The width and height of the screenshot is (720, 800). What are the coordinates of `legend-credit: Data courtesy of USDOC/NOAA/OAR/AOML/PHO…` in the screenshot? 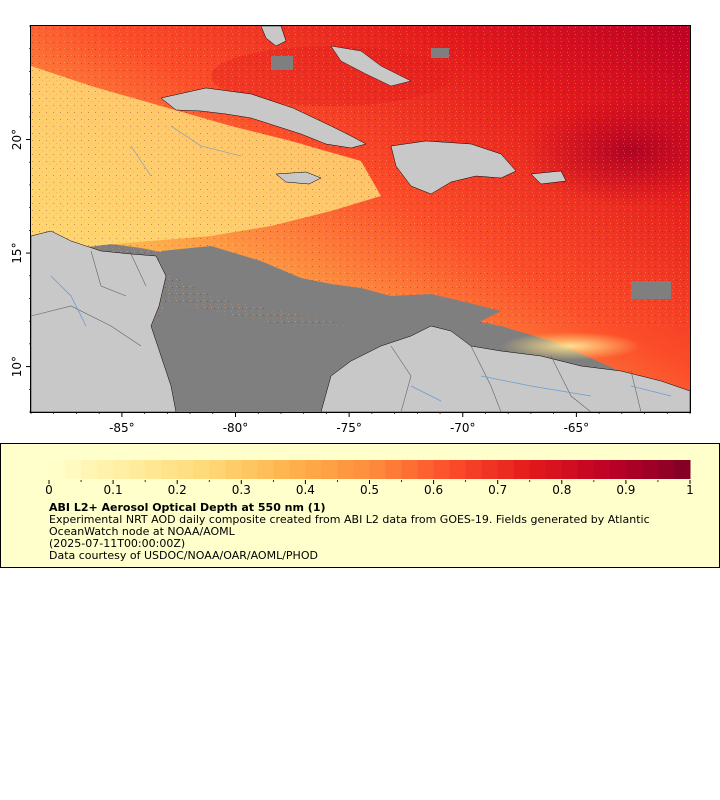 It's located at (183, 555).